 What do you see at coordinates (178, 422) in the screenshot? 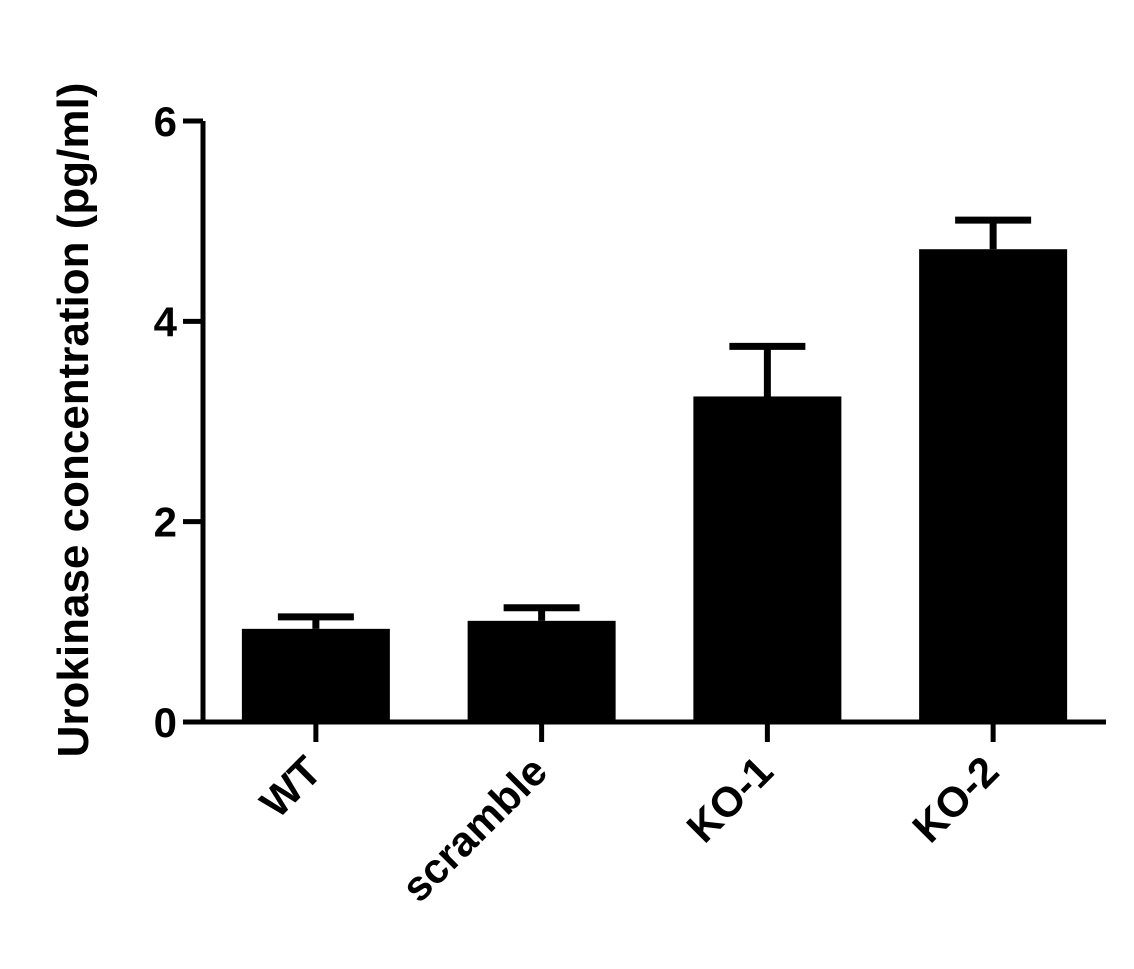
I see `y-ticks: 0 2 4 6` at bounding box center [178, 422].